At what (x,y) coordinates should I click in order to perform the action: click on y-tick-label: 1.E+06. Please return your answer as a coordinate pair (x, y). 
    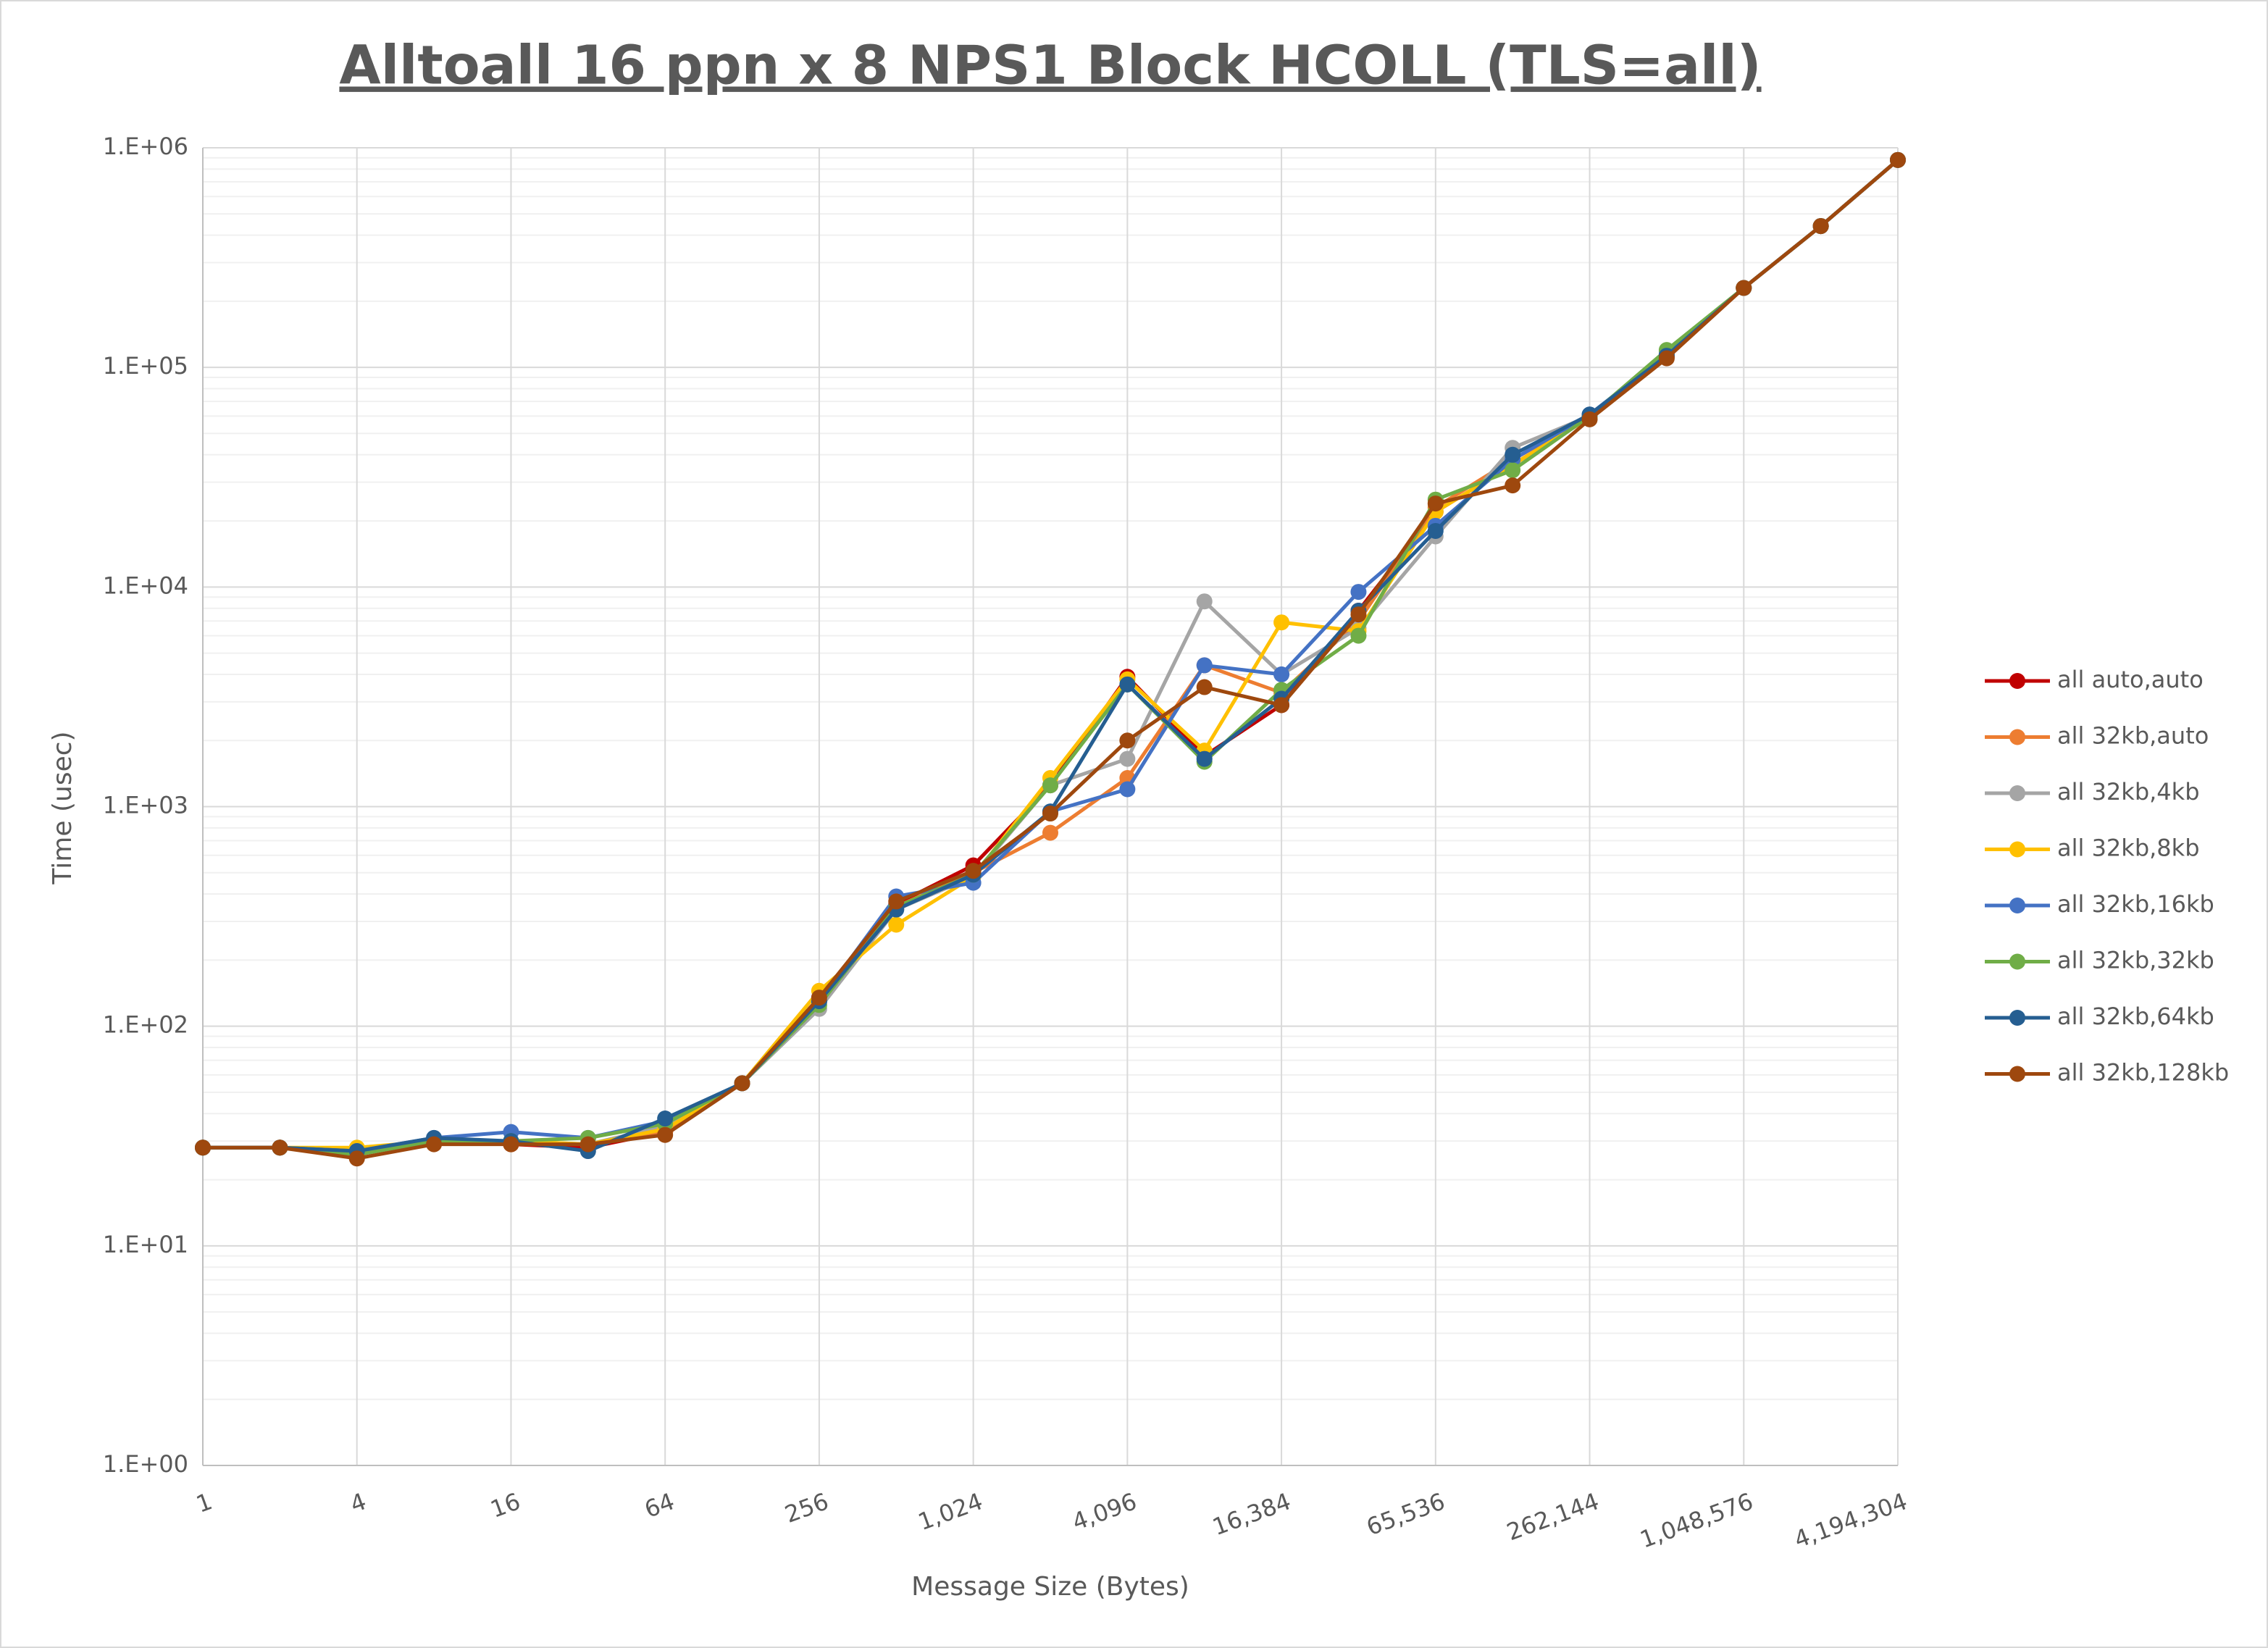
    Looking at the image, I should click on (146, 146).